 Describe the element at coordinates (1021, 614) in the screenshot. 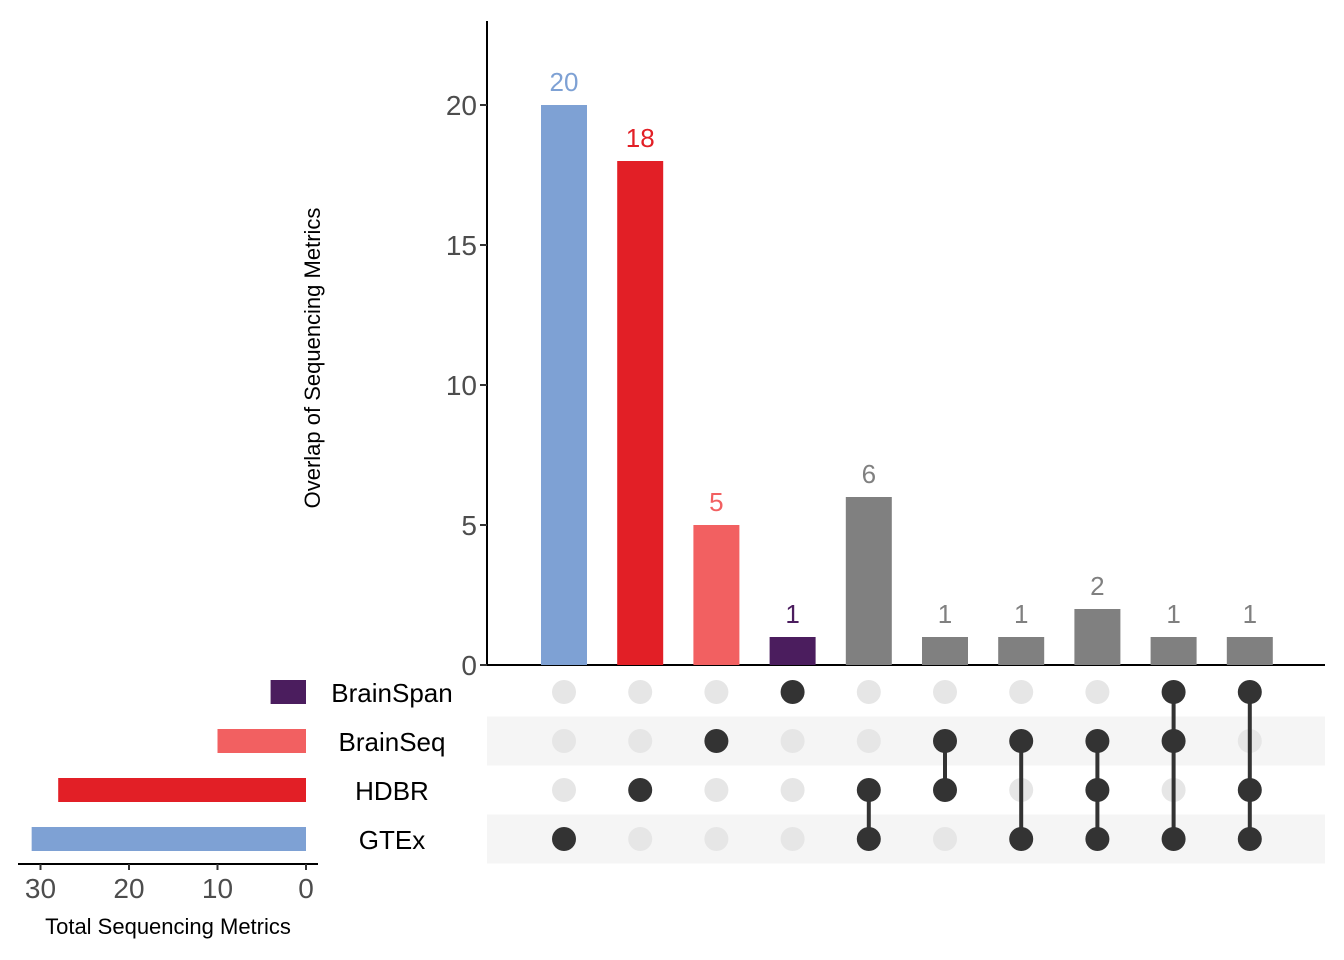

I see `intersection-bar-label-6: 1` at that location.